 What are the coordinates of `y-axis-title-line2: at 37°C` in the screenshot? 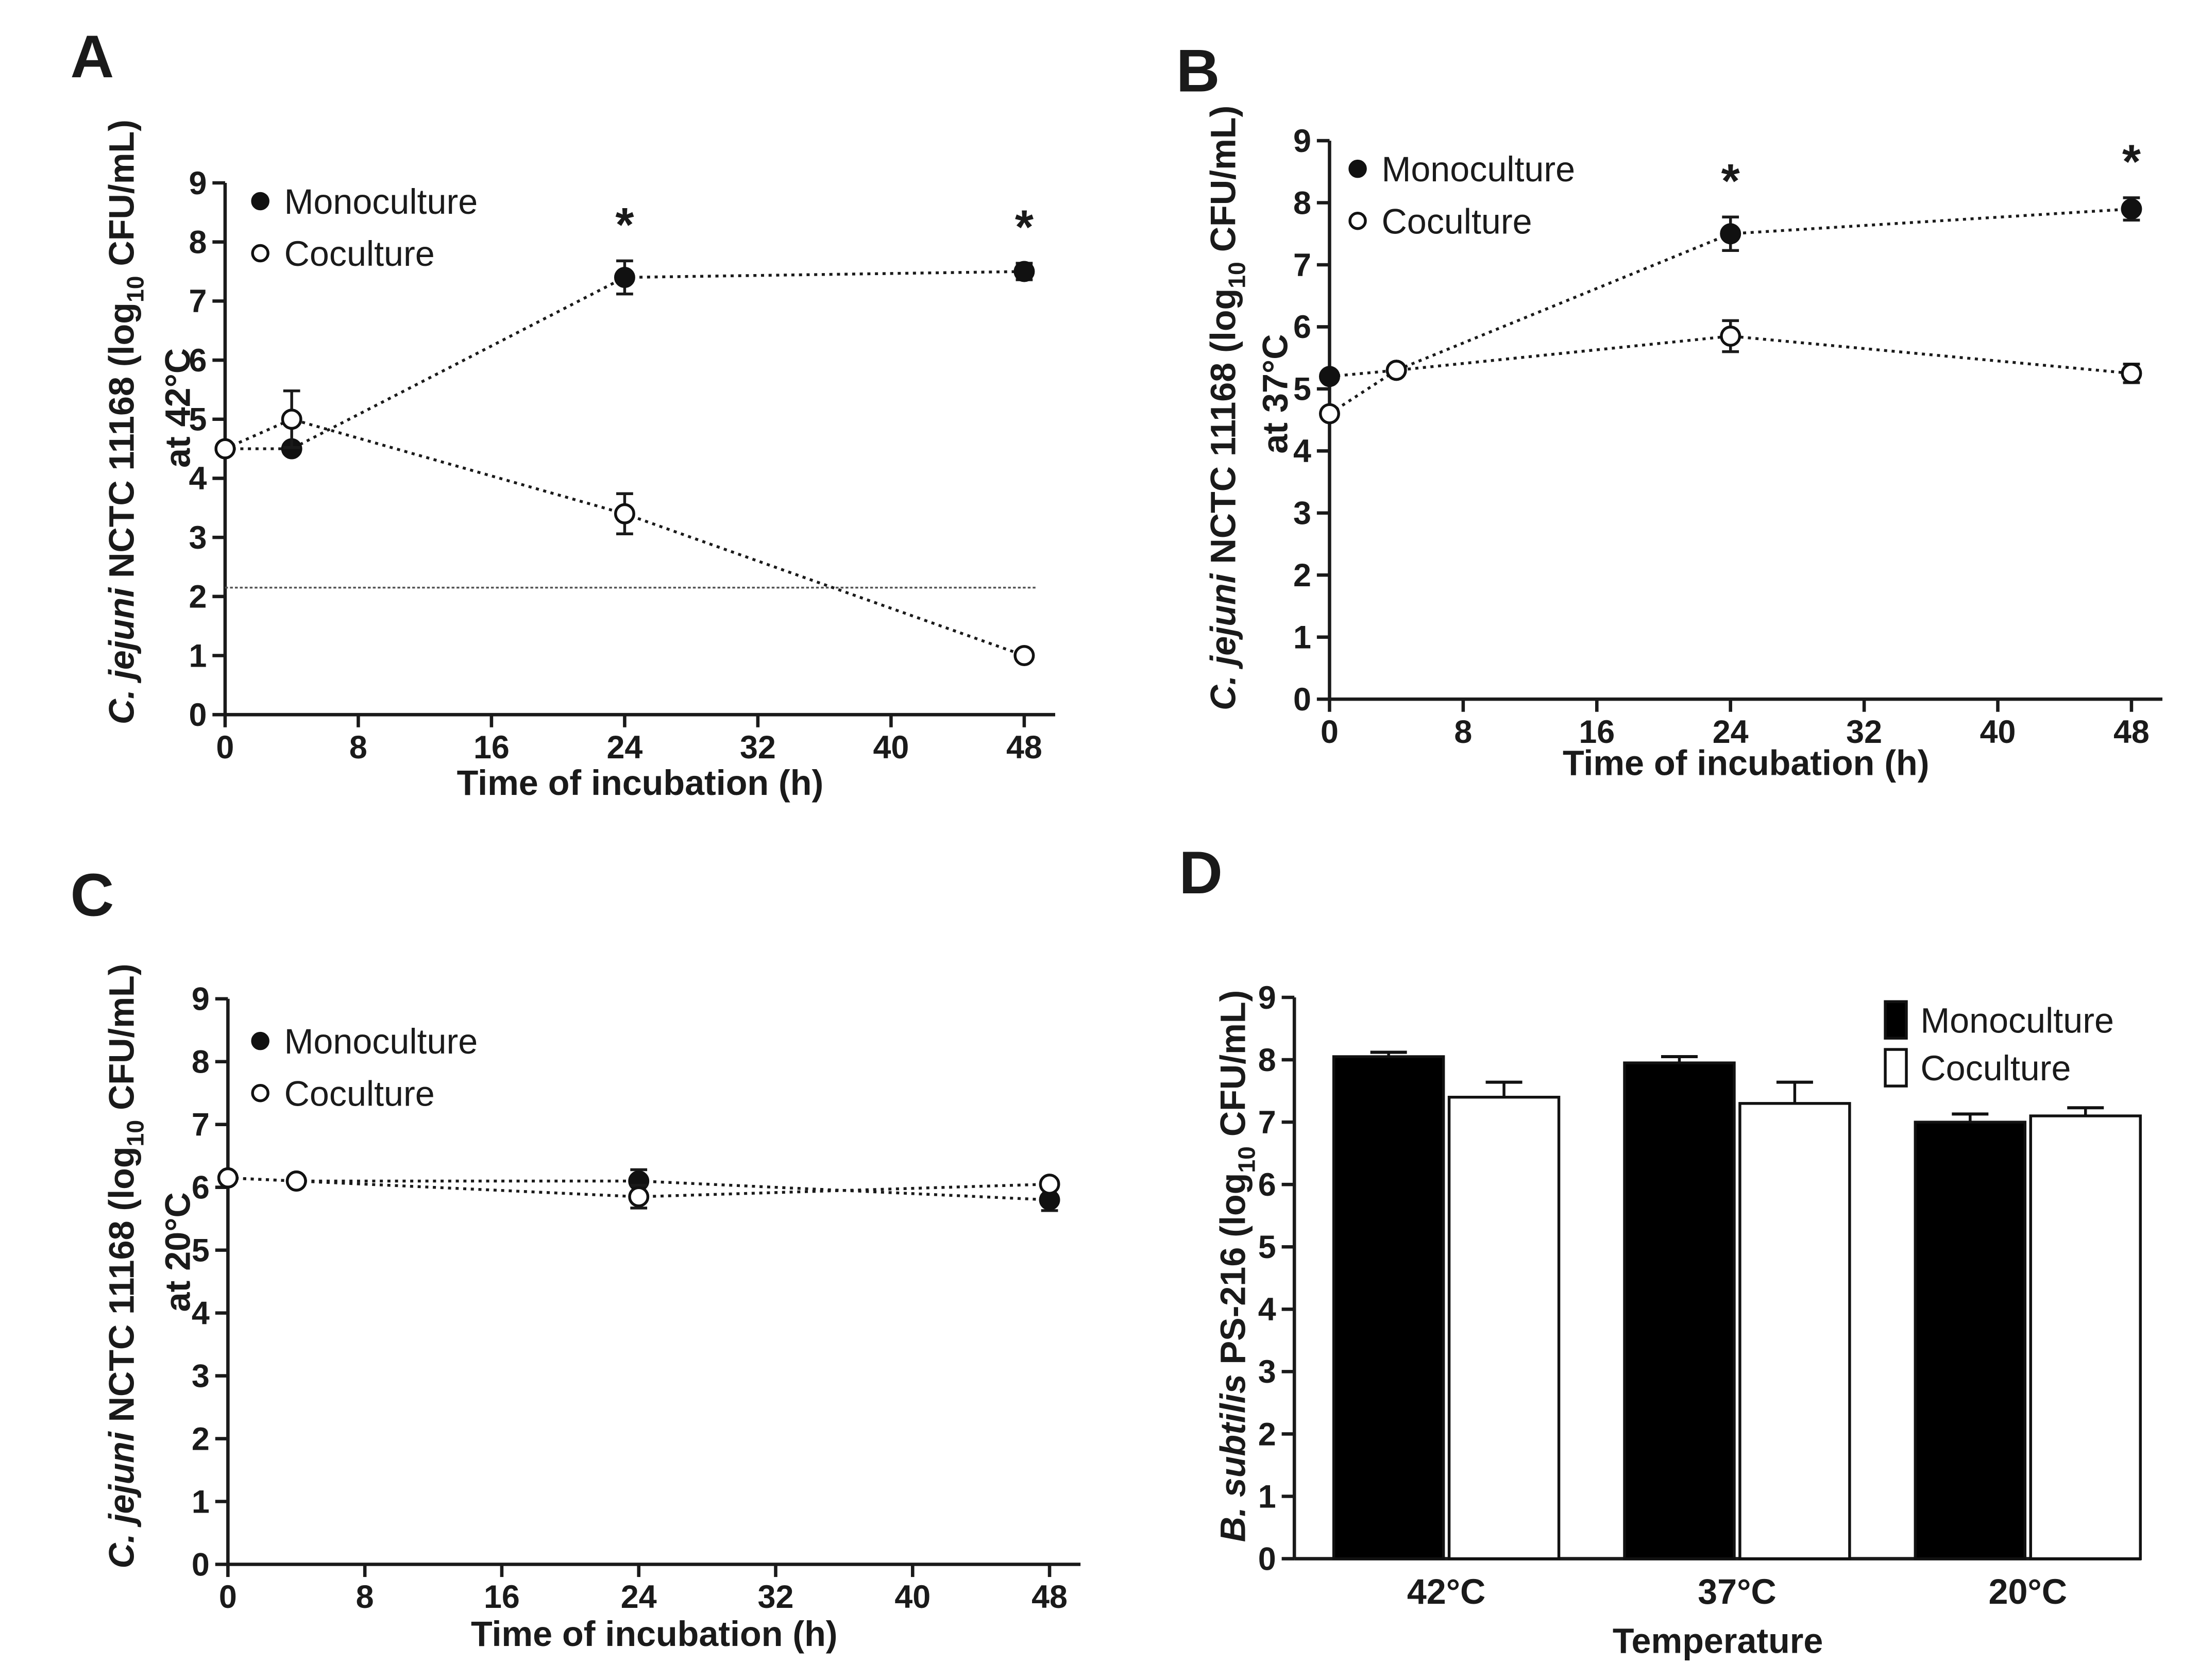 It's located at (1275, 394).